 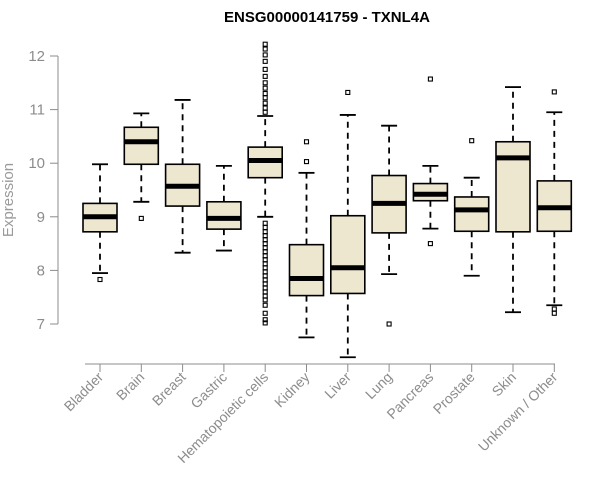 I want to click on y-axis-ticks: 7 8 9 10 11 12, so click(x=43, y=190).